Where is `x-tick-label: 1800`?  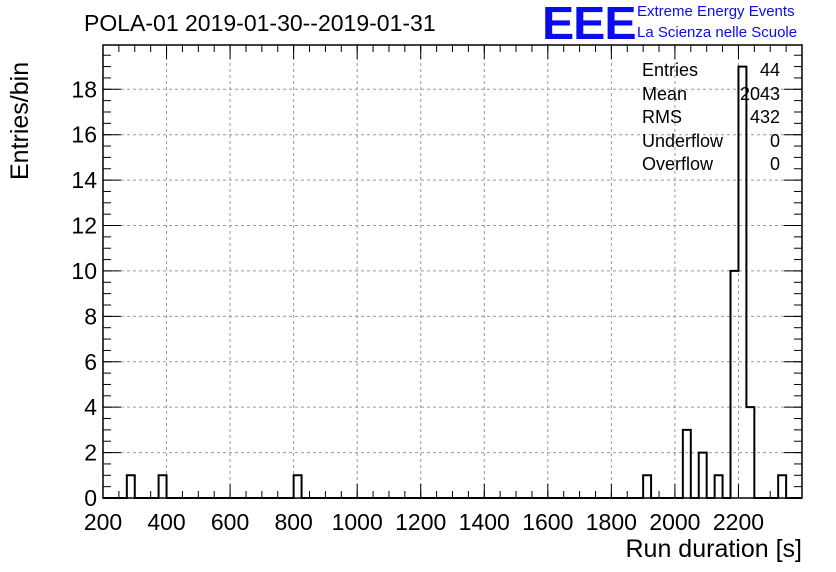
x-tick-label: 1800 is located at coordinates (611, 522).